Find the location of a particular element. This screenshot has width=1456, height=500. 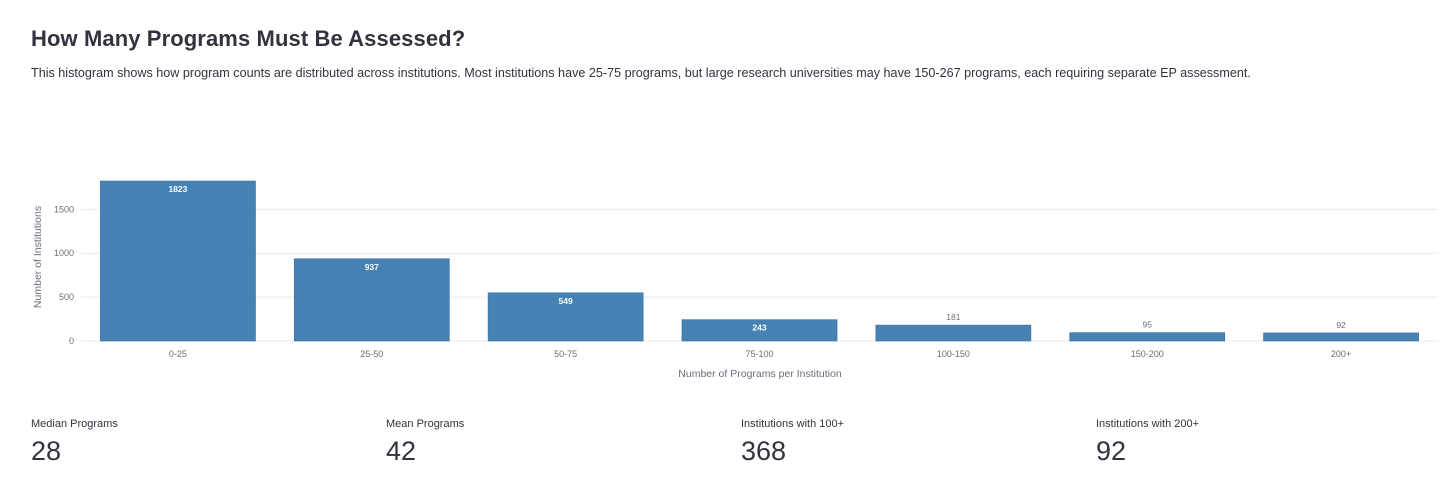

y-tick-label: 0 is located at coordinates (71, 341).